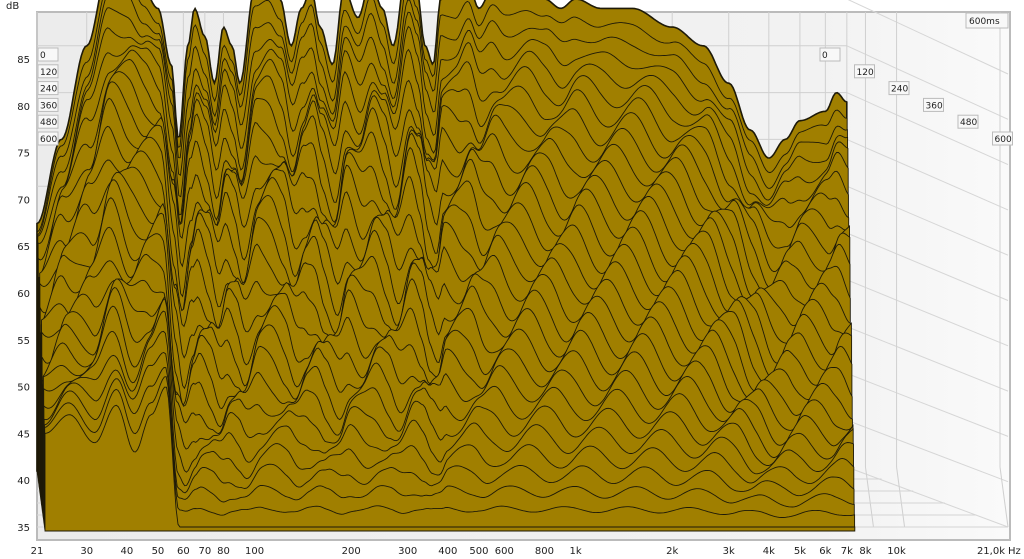  Describe the element at coordinates (23, 481) in the screenshot. I see `y-tick-label: 40` at that location.